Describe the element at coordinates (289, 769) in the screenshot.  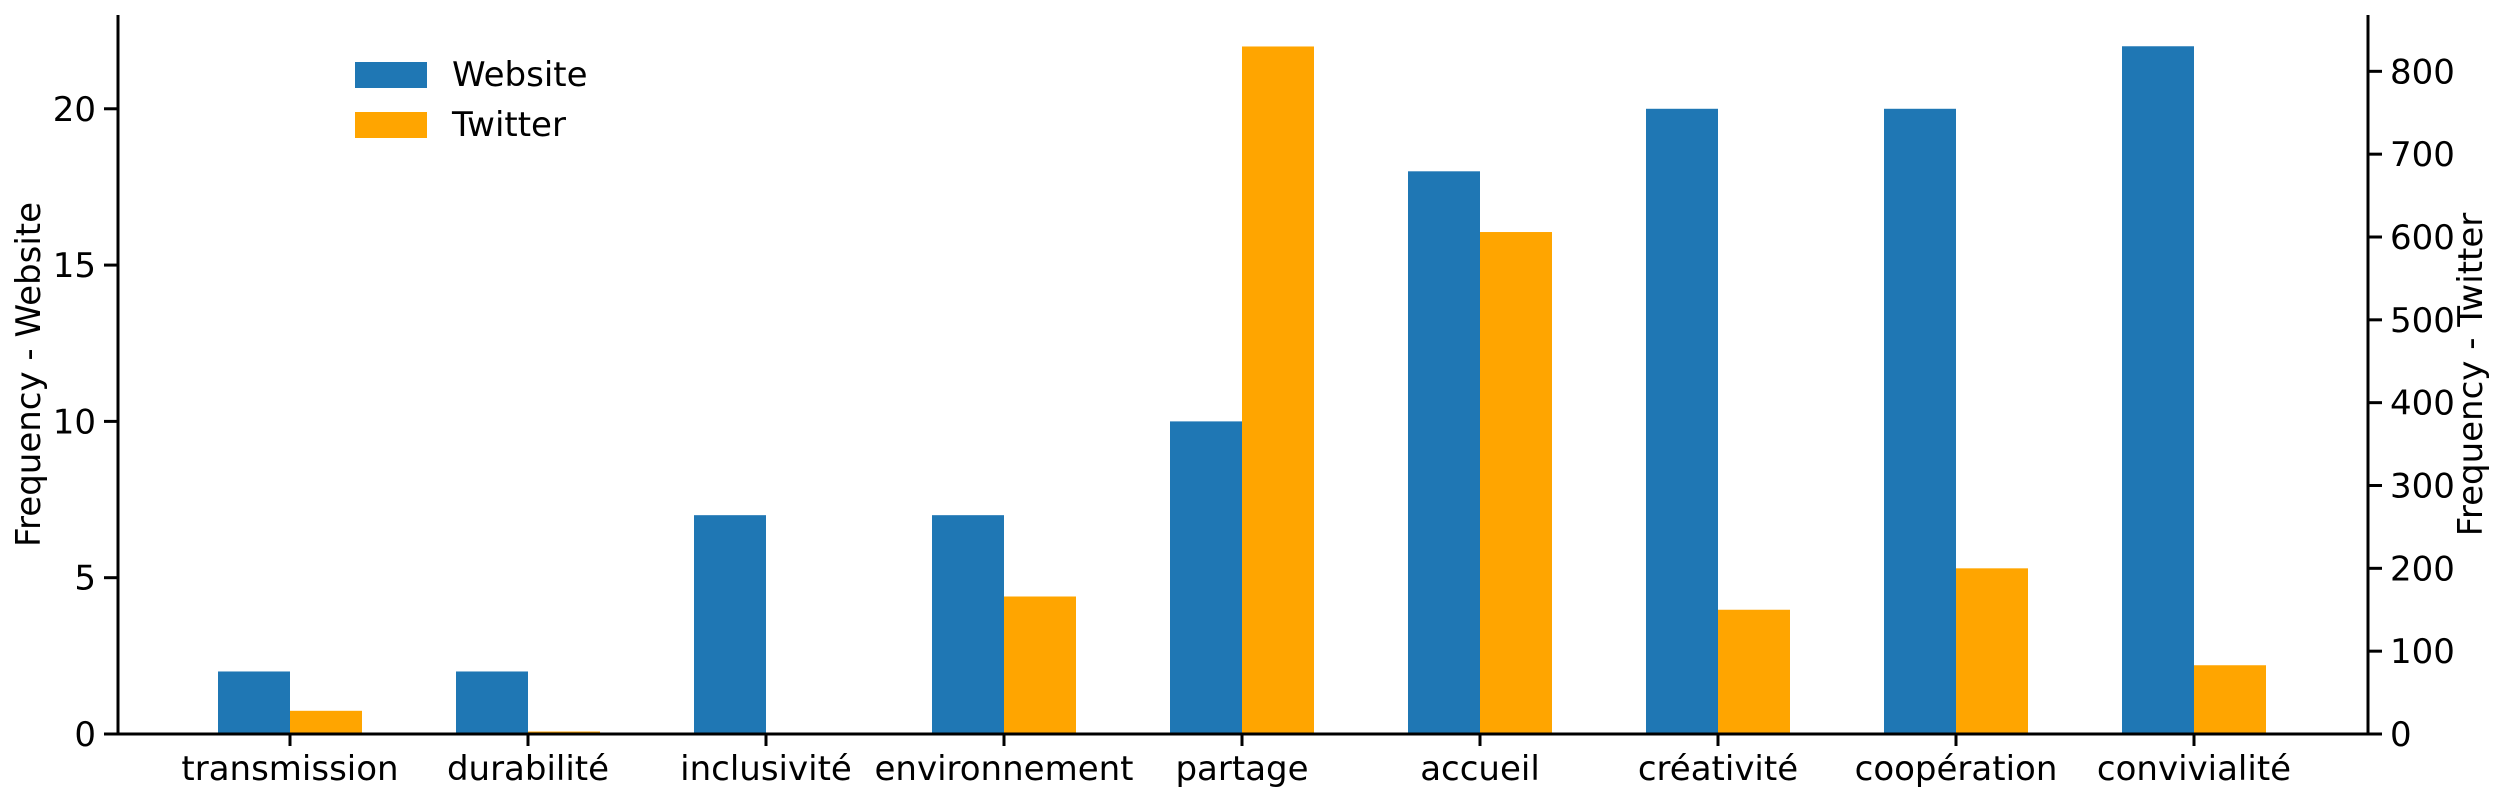
I see `x-tick-label-1: transmission` at that location.